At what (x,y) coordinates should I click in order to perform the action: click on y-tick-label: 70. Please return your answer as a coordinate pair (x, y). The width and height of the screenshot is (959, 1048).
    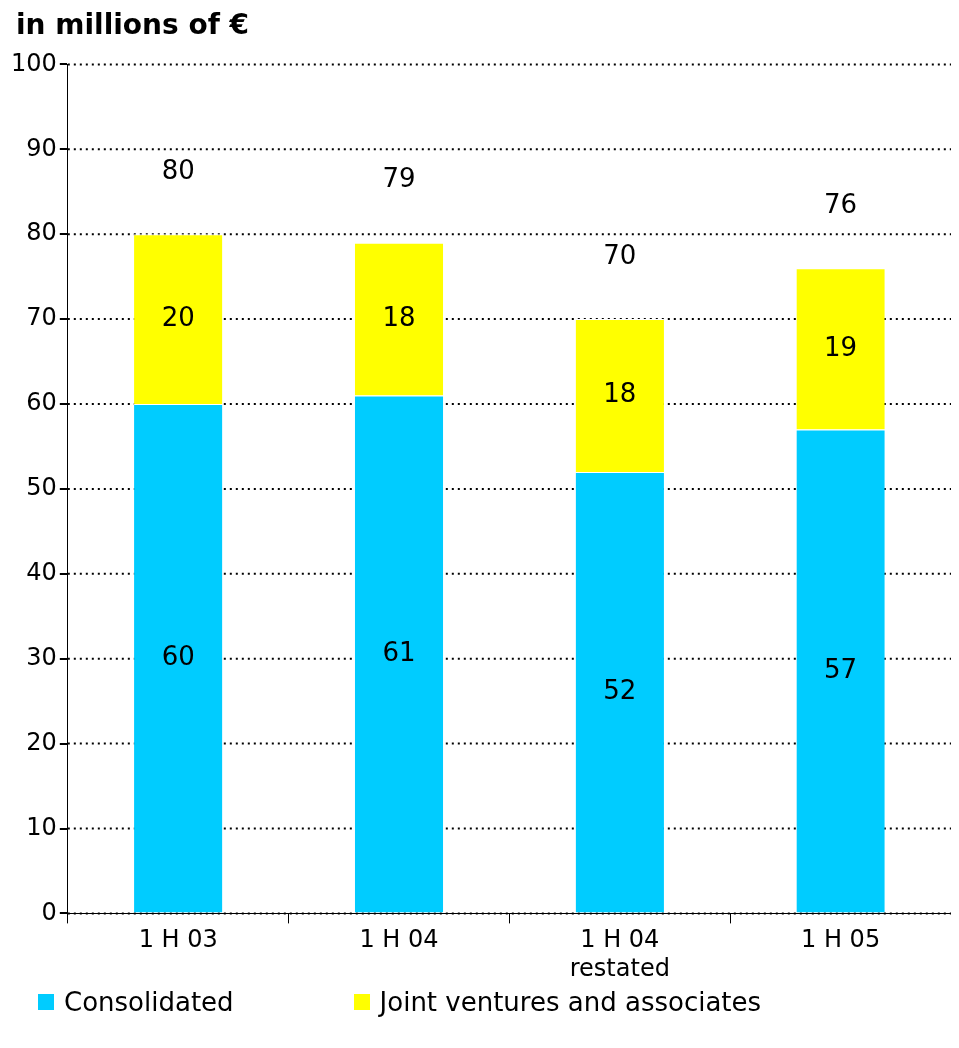
    Looking at the image, I should click on (41, 317).